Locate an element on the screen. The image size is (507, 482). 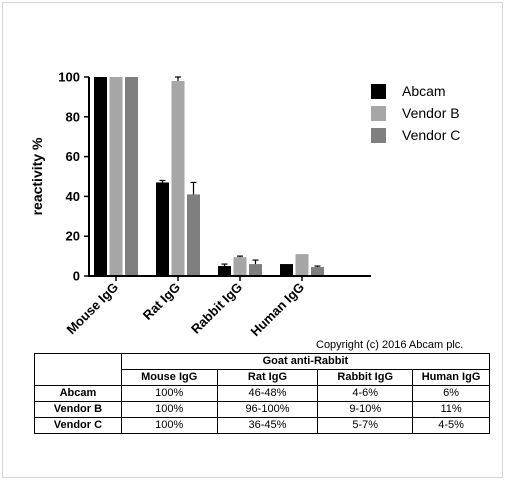
legend-label: Vendor B is located at coordinates (431, 113).